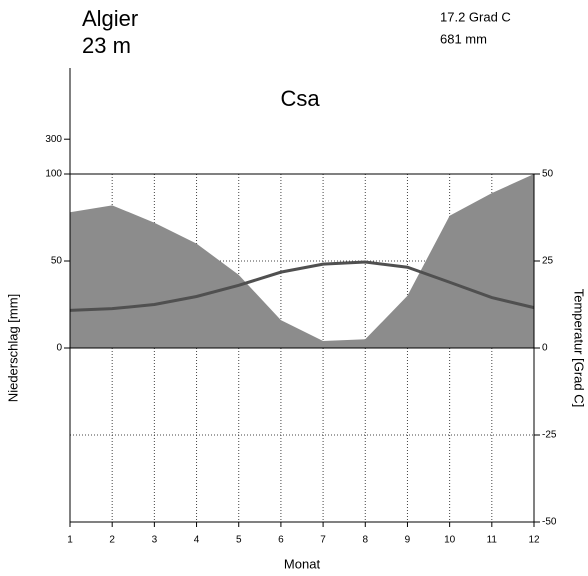  What do you see at coordinates (197, 540) in the screenshot?
I see `x-tick-label: 4` at bounding box center [197, 540].